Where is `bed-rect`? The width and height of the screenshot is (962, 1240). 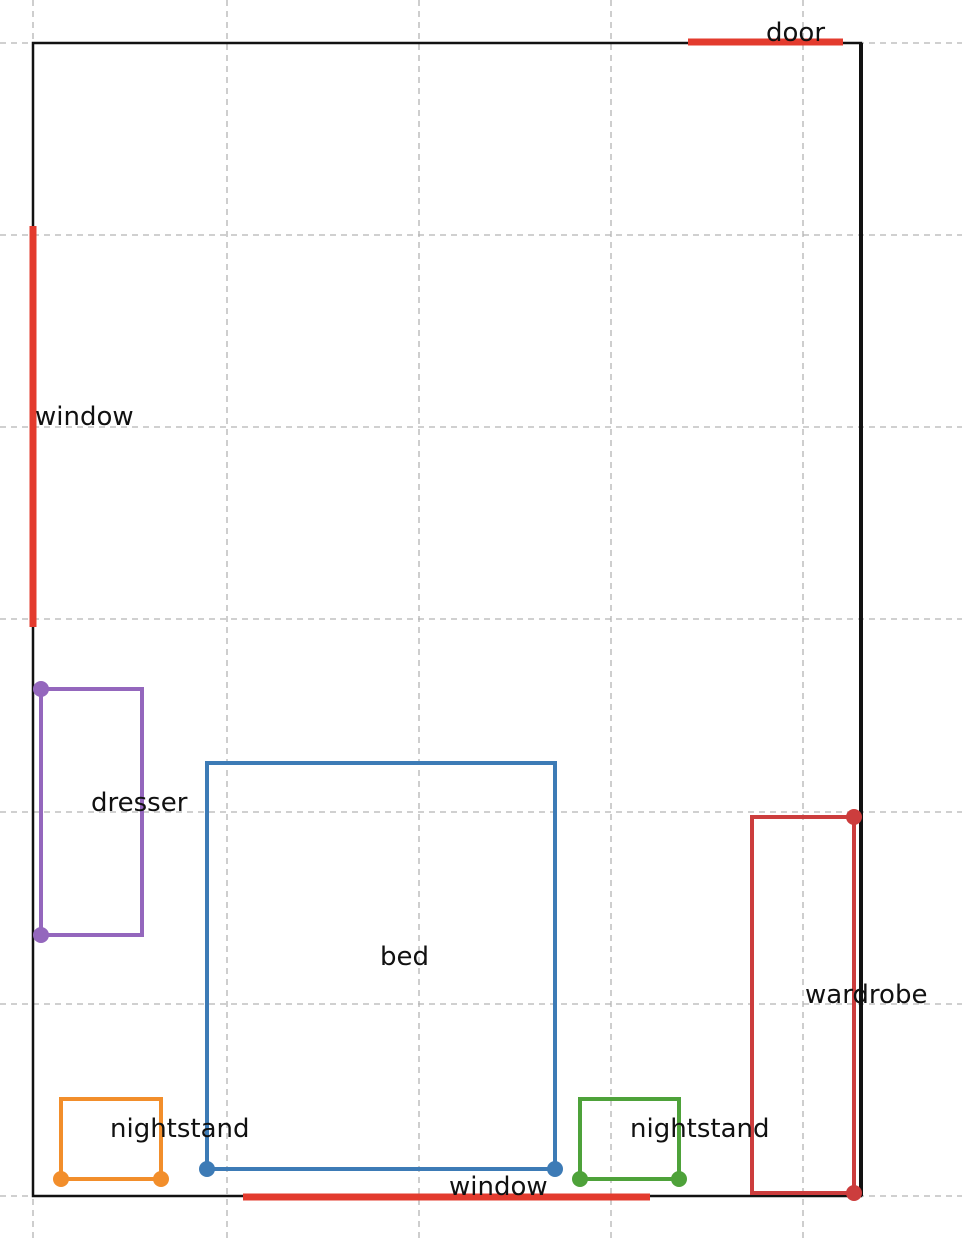 bed-rect is located at coordinates (381, 966).